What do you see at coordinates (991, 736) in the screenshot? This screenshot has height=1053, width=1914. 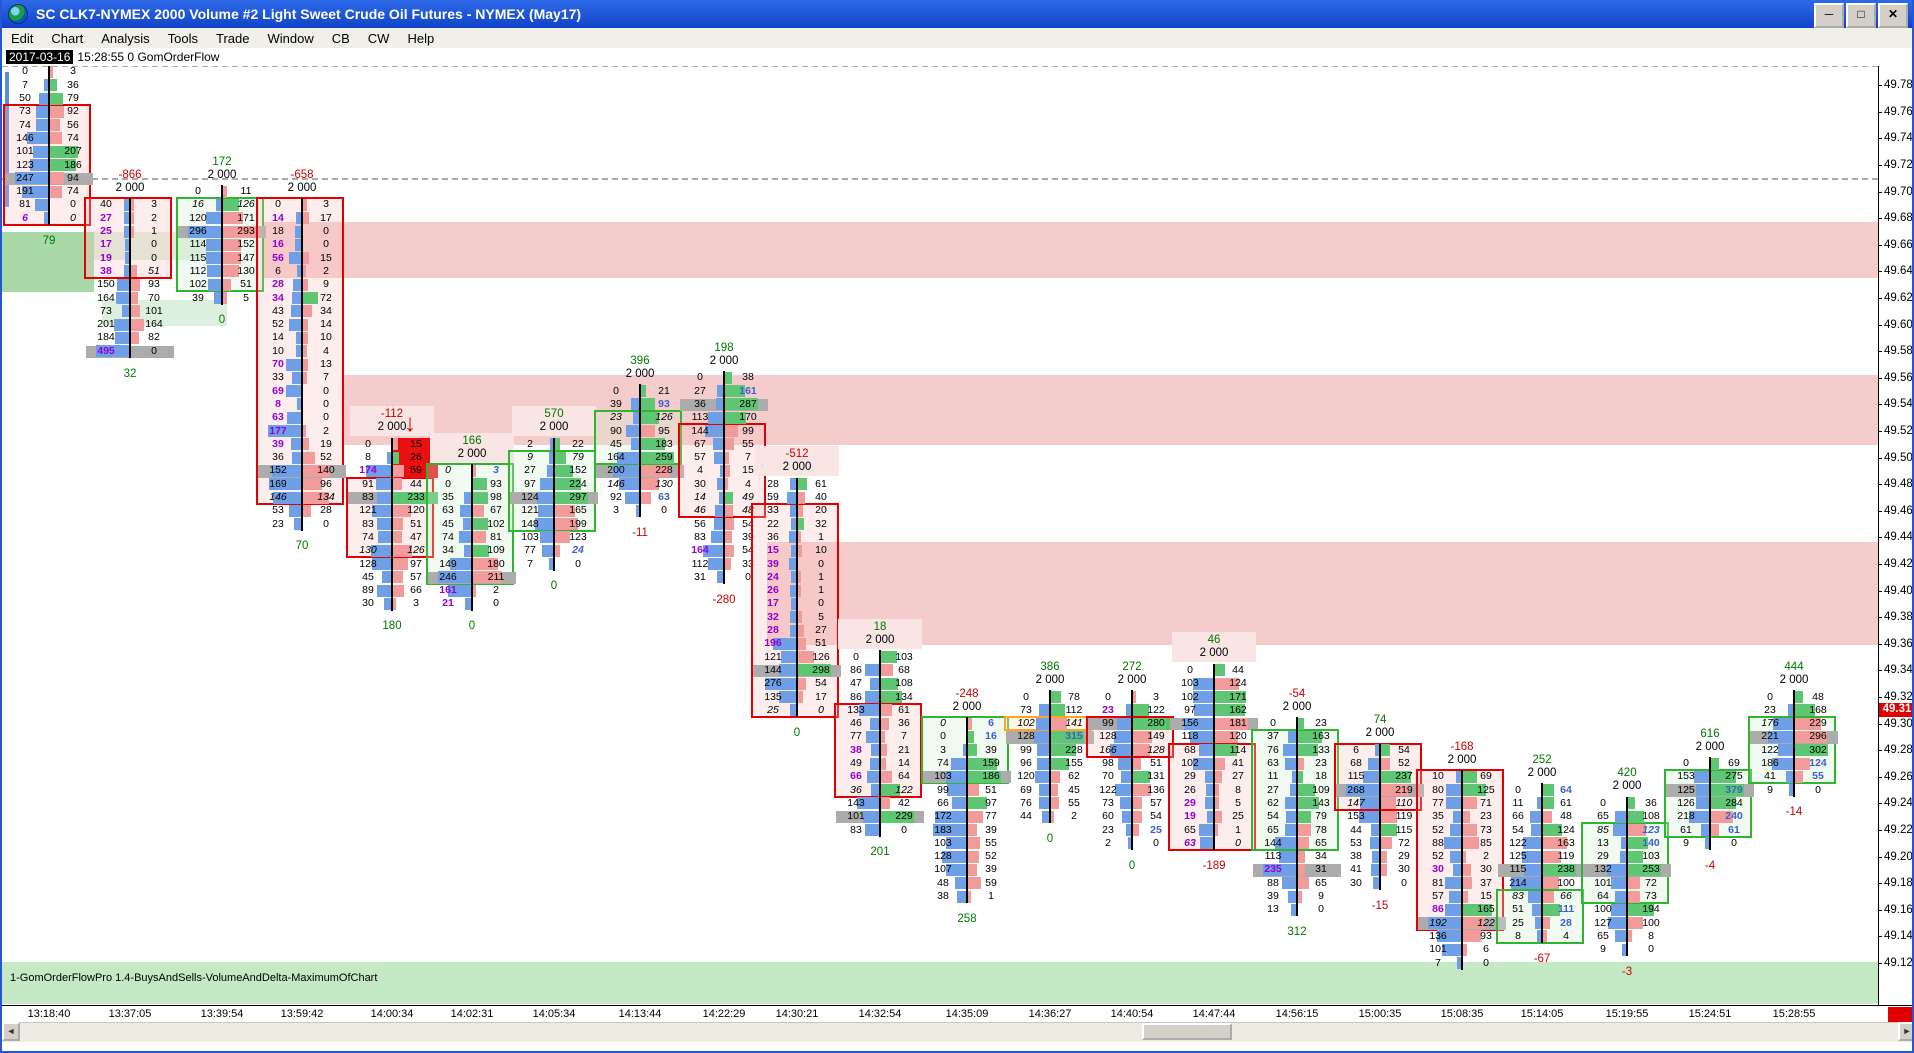 I see `ask-value: 16` at bounding box center [991, 736].